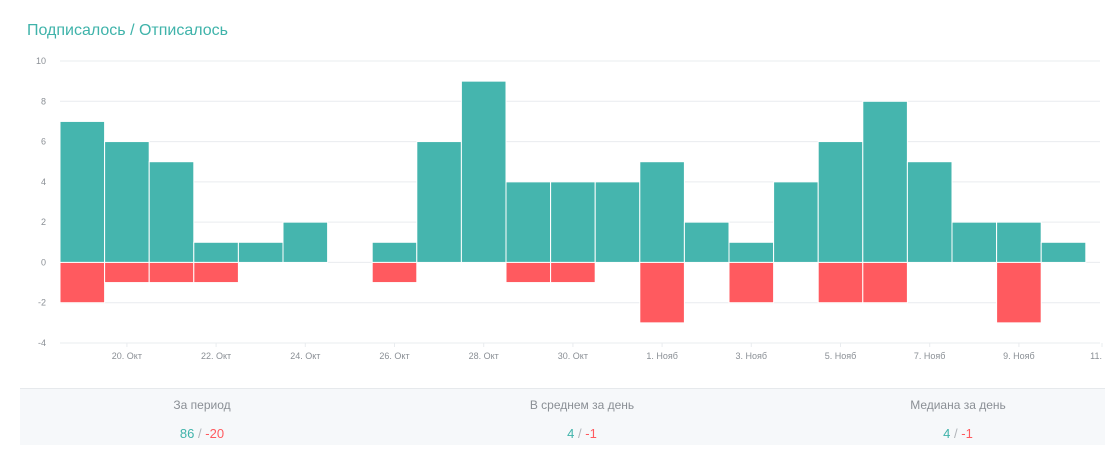 This screenshot has width=1105, height=468. I want to click on stat-negative: -20, so click(215, 433).